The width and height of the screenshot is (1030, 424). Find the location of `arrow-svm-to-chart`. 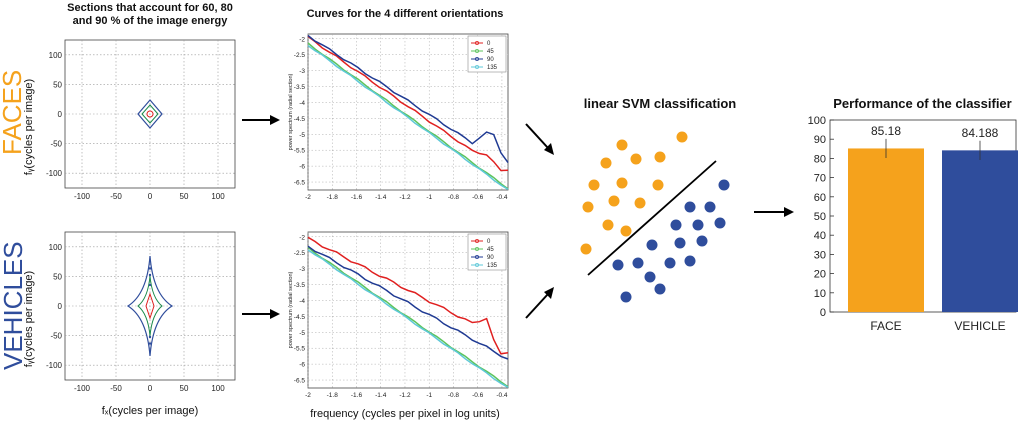

arrow-svm-to-chart is located at coordinates (774, 212).